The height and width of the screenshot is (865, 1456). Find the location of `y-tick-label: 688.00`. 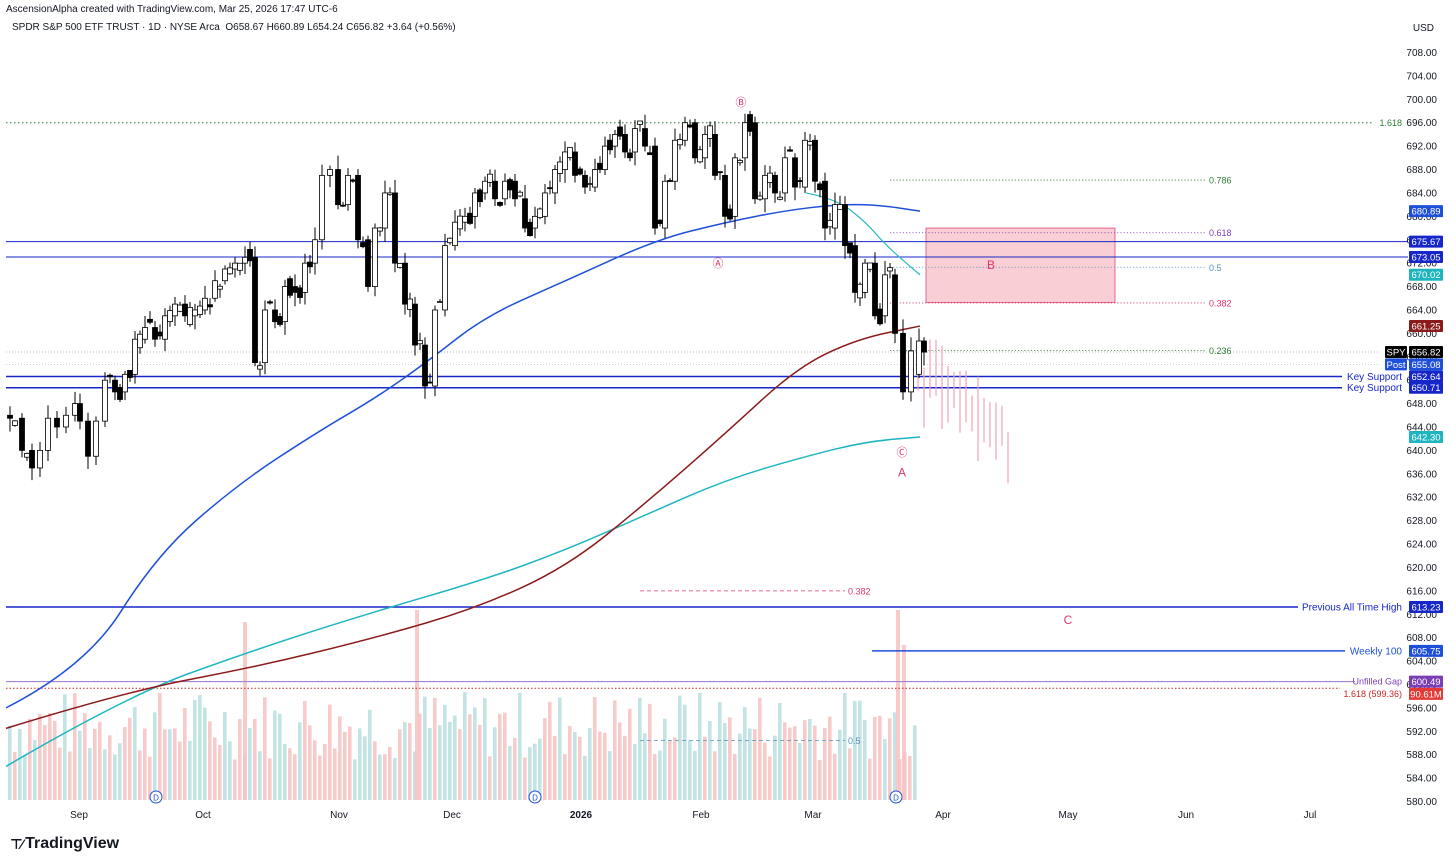

y-tick-label: 688.00 is located at coordinates (1421, 170).